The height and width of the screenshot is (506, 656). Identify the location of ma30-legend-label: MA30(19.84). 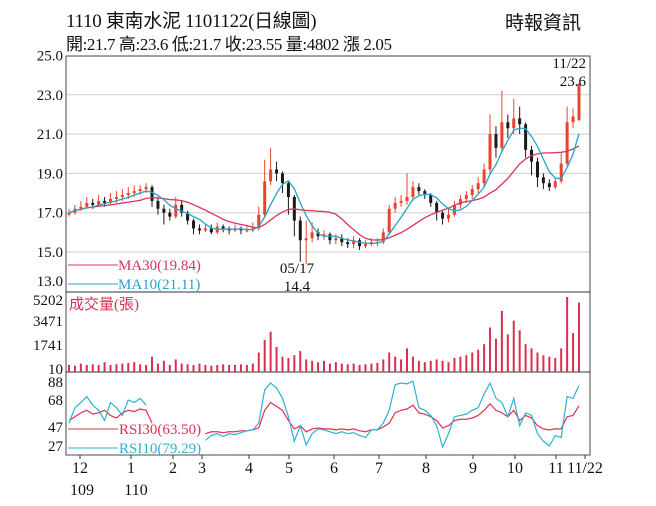
(159, 266).